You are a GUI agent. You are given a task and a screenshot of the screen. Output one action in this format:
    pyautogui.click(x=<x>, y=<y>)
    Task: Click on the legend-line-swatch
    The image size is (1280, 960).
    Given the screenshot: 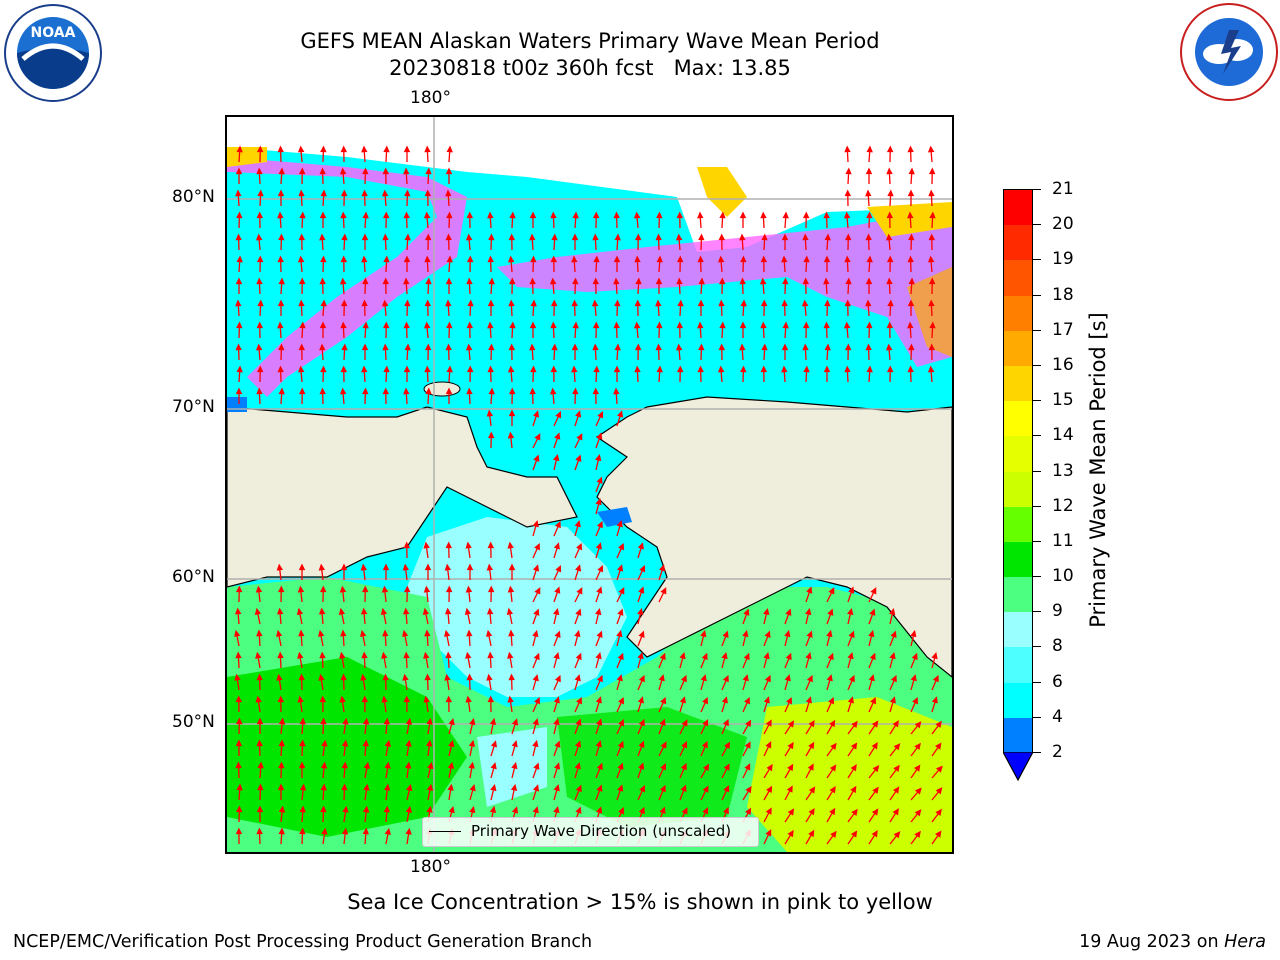 What is the action you would take?
    pyautogui.click(x=445, y=831)
    